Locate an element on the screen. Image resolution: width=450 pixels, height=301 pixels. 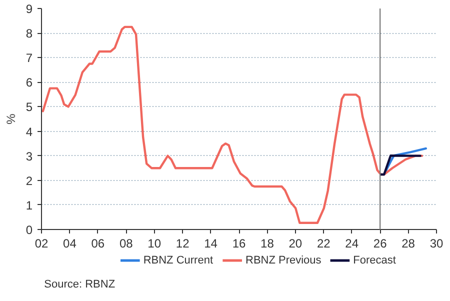
y-tick-label: 1 is located at coordinates (29, 205).